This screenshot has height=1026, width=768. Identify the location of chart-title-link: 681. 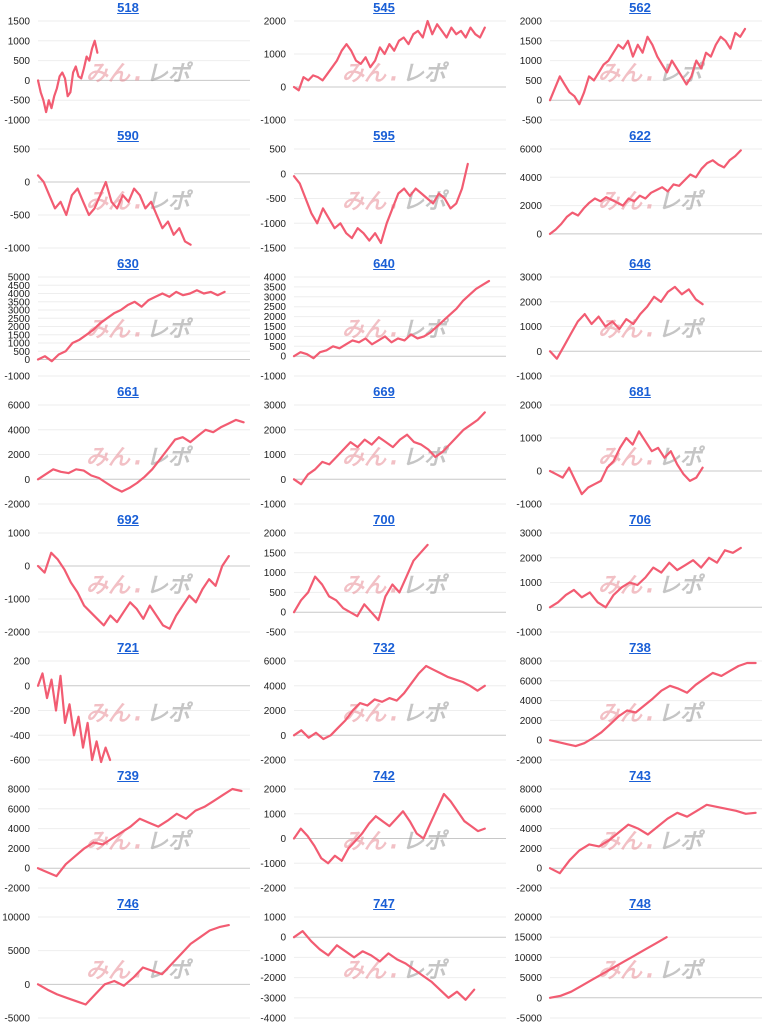
(640, 391).